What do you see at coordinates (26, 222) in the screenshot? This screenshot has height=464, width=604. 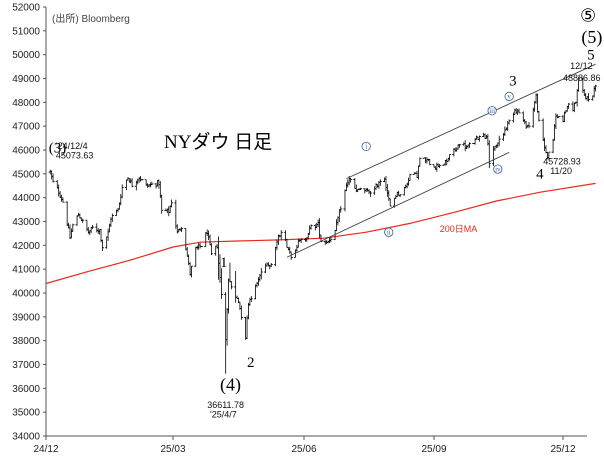 I see `y-tick-label: 43000` at bounding box center [26, 222].